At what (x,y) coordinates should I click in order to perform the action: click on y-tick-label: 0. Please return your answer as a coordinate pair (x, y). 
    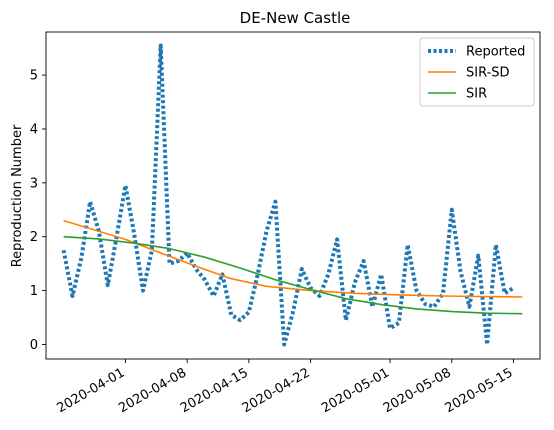
    Looking at the image, I should click on (34, 345).